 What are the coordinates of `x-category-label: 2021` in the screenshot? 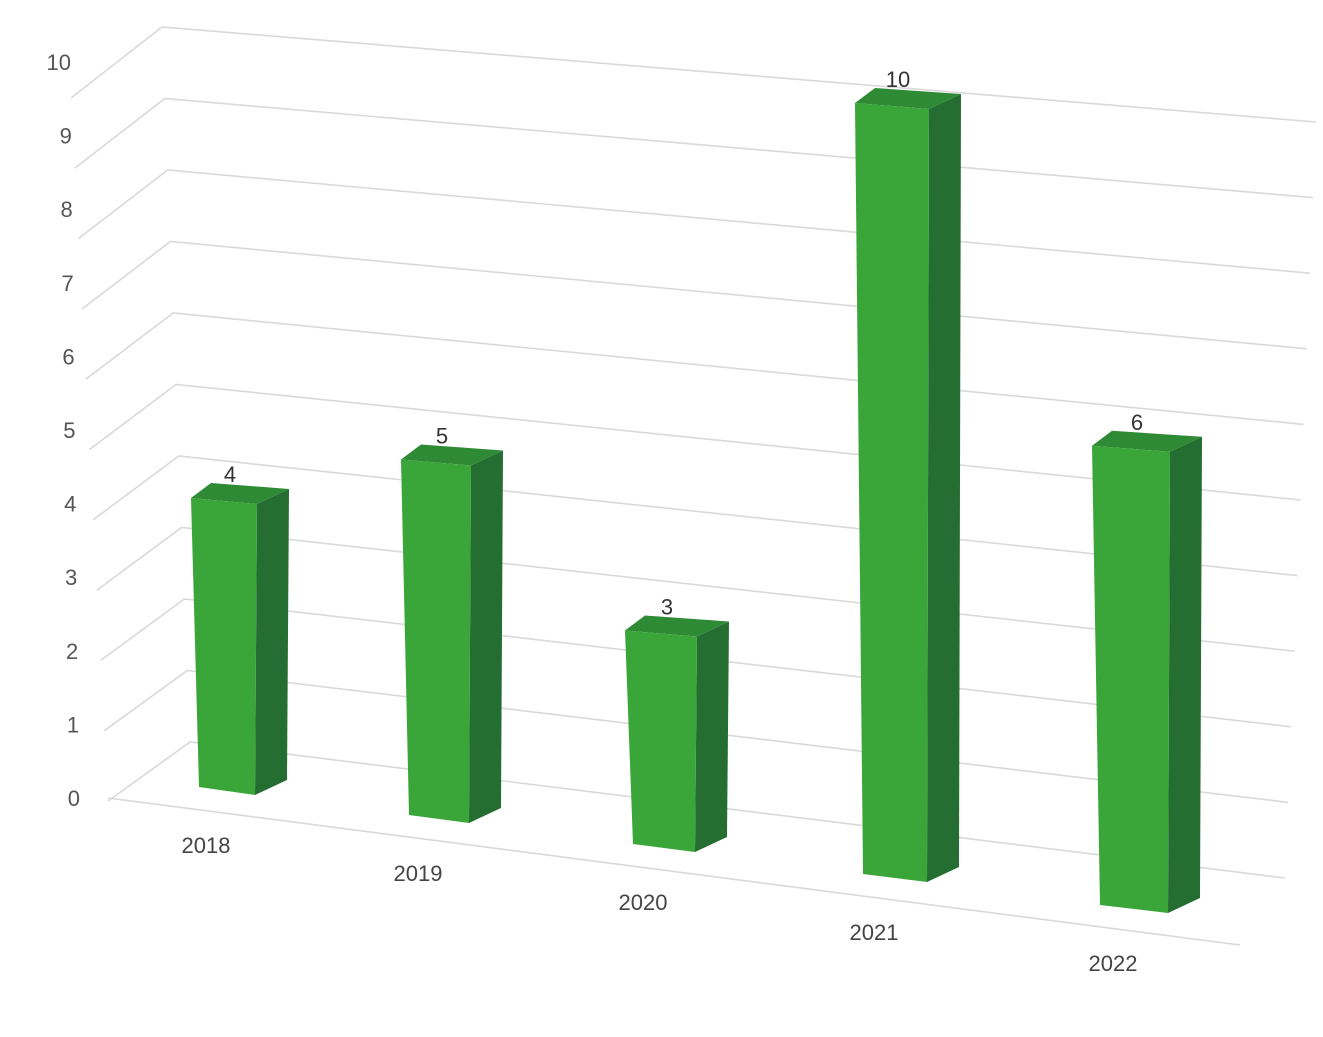 It's located at (874, 932).